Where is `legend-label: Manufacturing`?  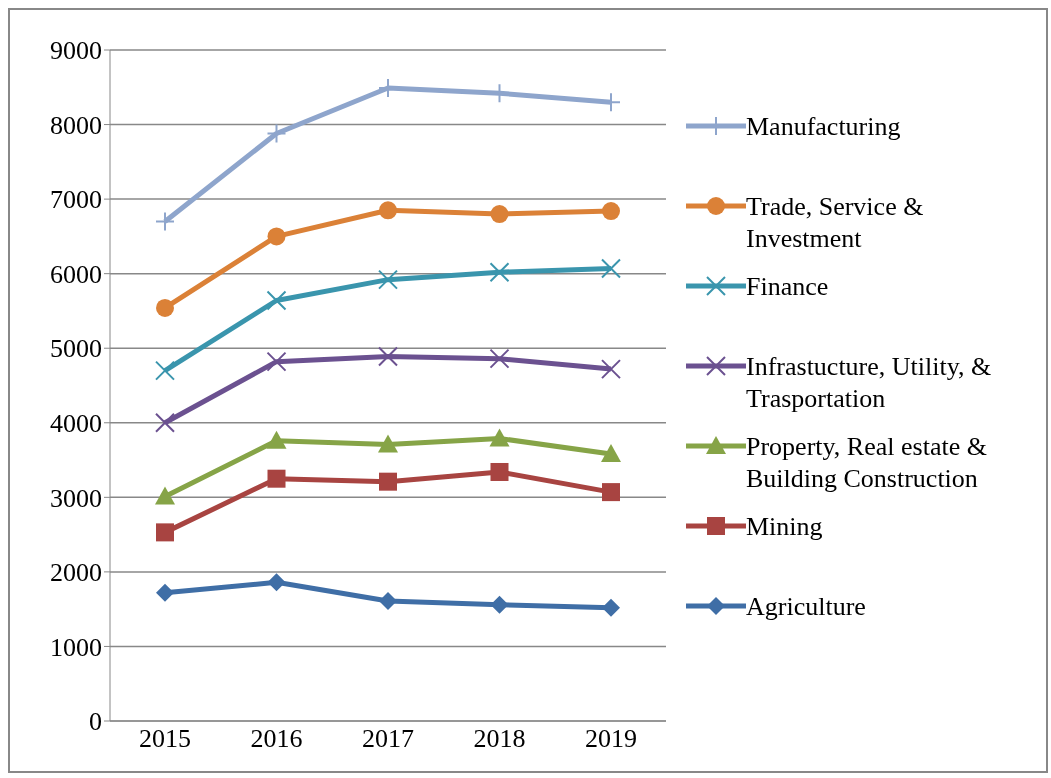 legend-label: Manufacturing is located at coordinates (823, 126).